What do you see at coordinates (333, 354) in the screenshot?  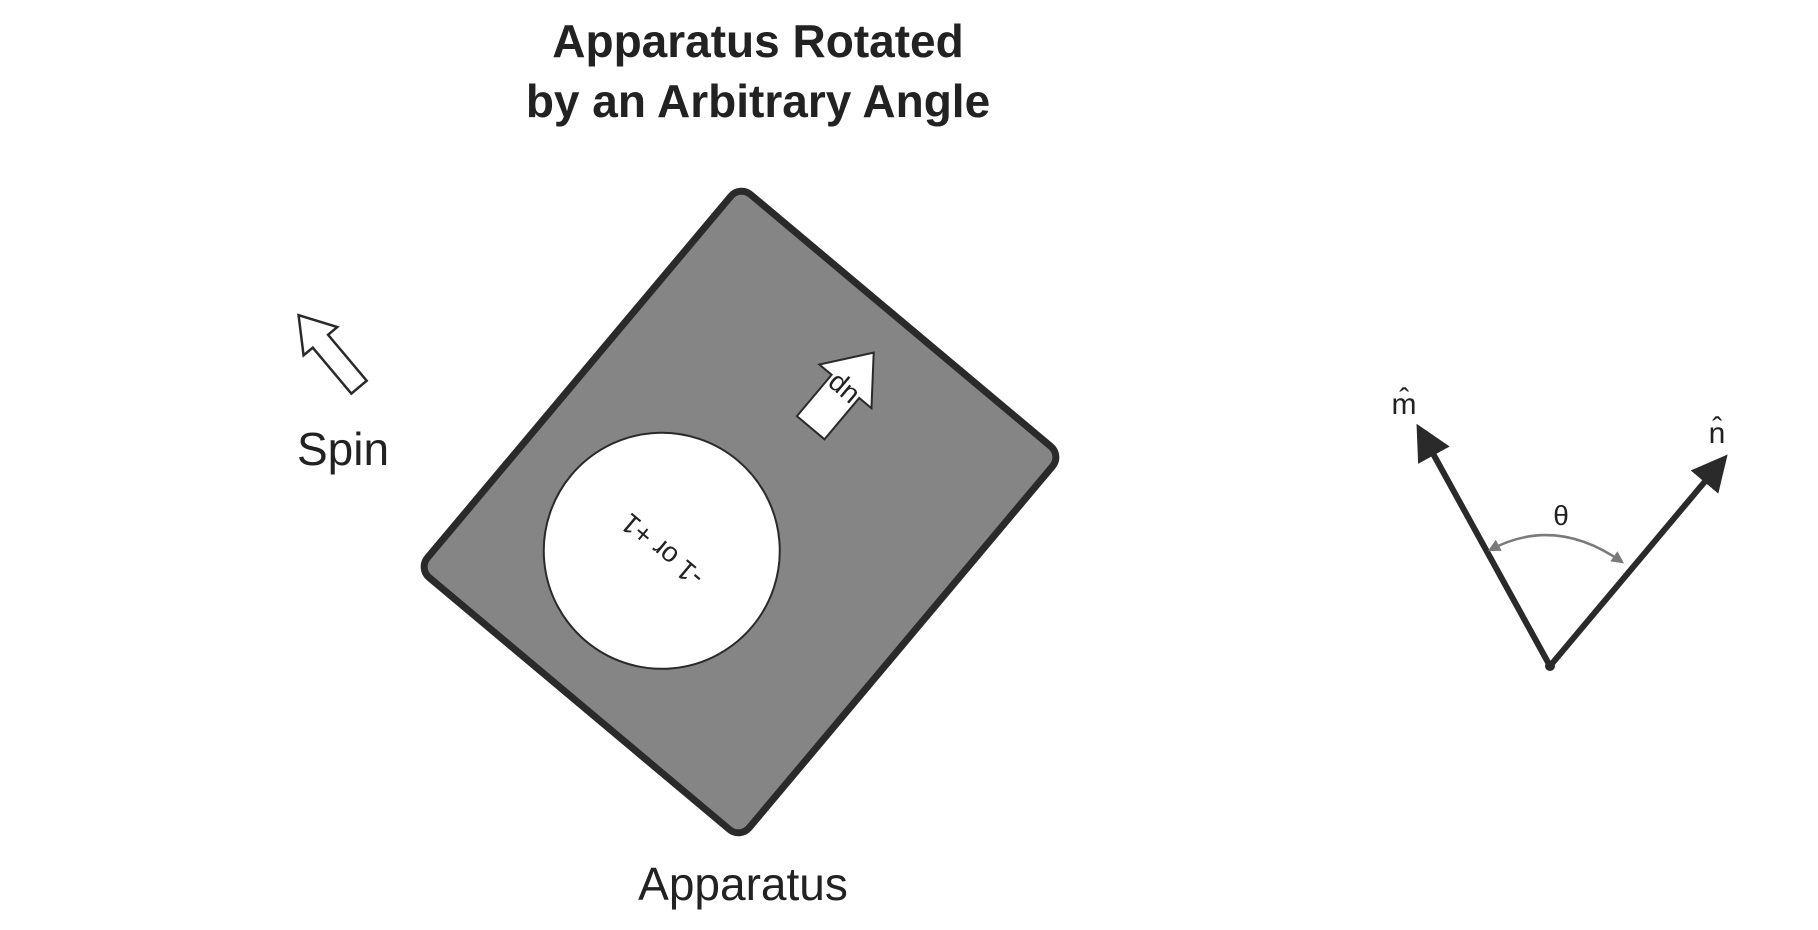 I see `spin-arrow-icon` at bounding box center [333, 354].